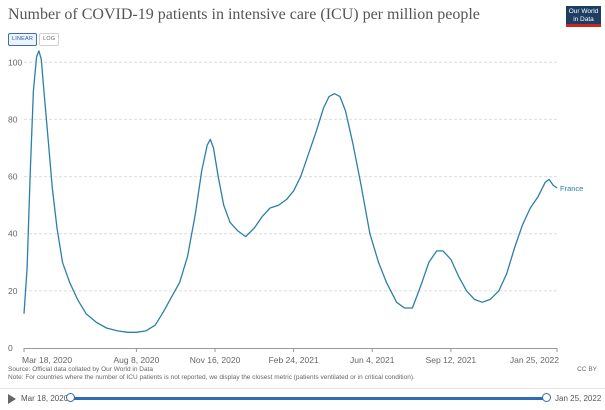 The width and height of the screenshot is (605, 410). I want to click on linear-scale-button: LINEAR, so click(23, 39).